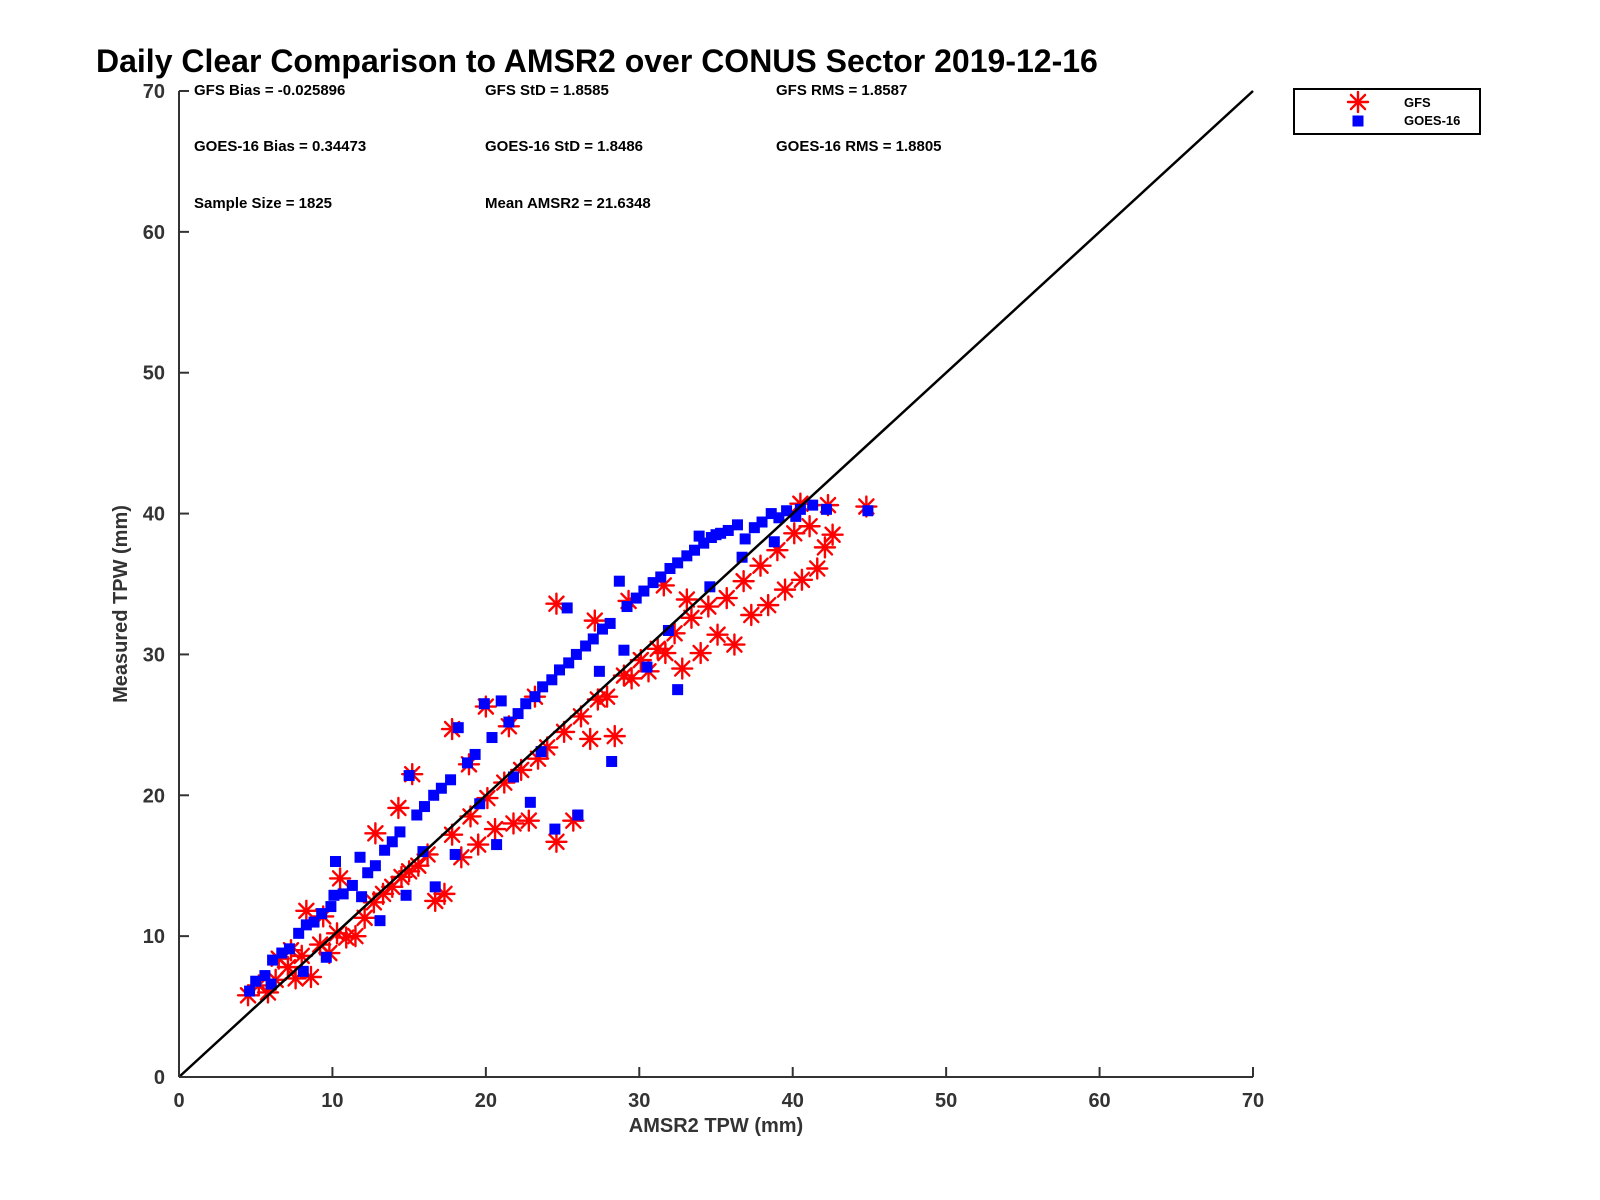 The image size is (1600, 1200). What do you see at coordinates (1417, 102) in the screenshot?
I see `legend-gfs-label: GFS` at bounding box center [1417, 102].